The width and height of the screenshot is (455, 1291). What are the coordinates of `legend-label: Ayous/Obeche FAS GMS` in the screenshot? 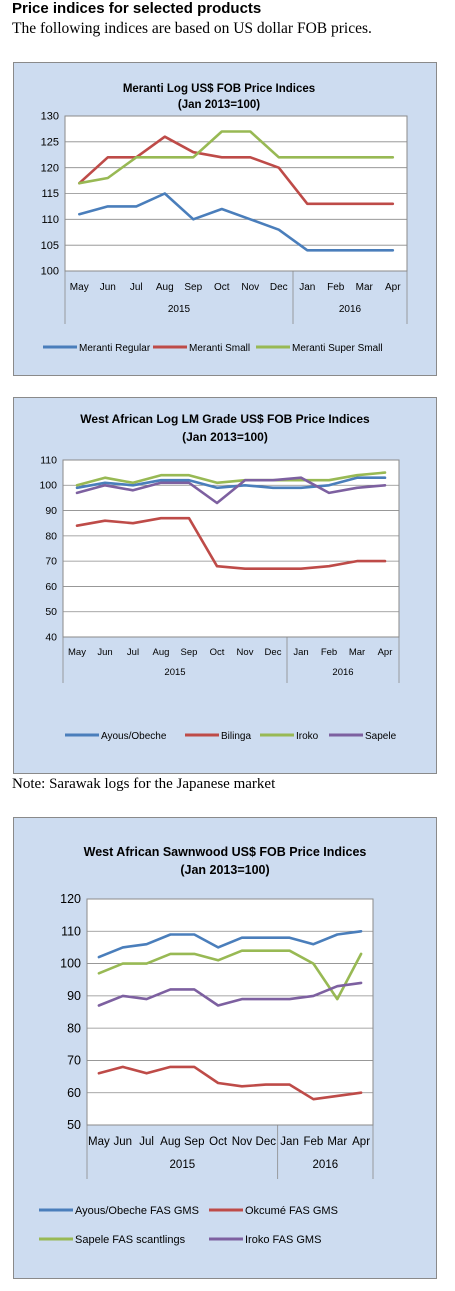 It's located at (137, 1211).